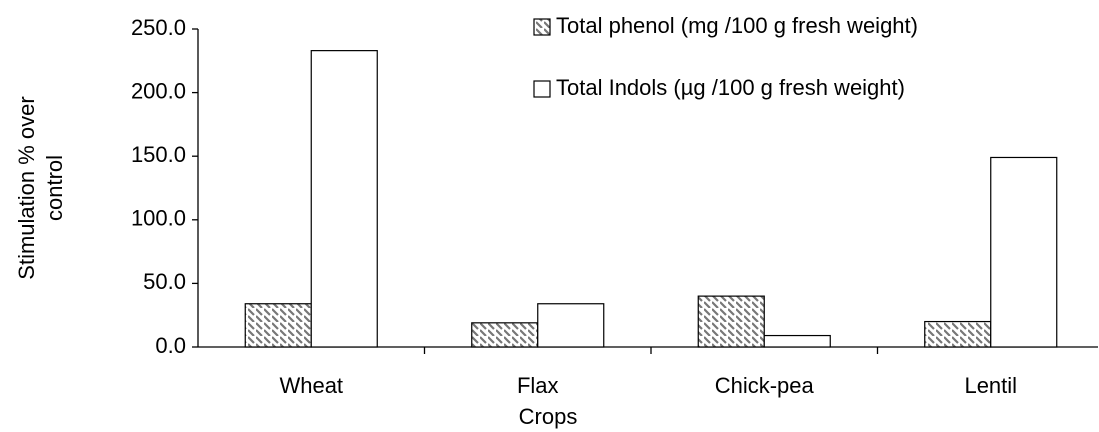  What do you see at coordinates (311, 385) in the screenshot?
I see `x-tick-label: Wheat` at bounding box center [311, 385].